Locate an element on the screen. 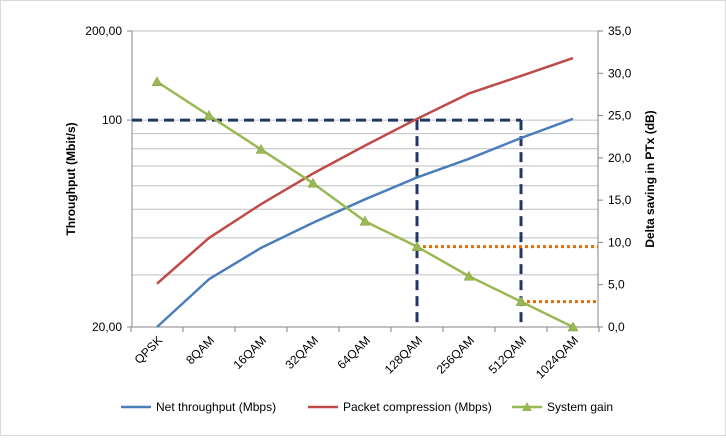 The height and width of the screenshot is (441, 726). legend-label: System gain is located at coordinates (580, 407).